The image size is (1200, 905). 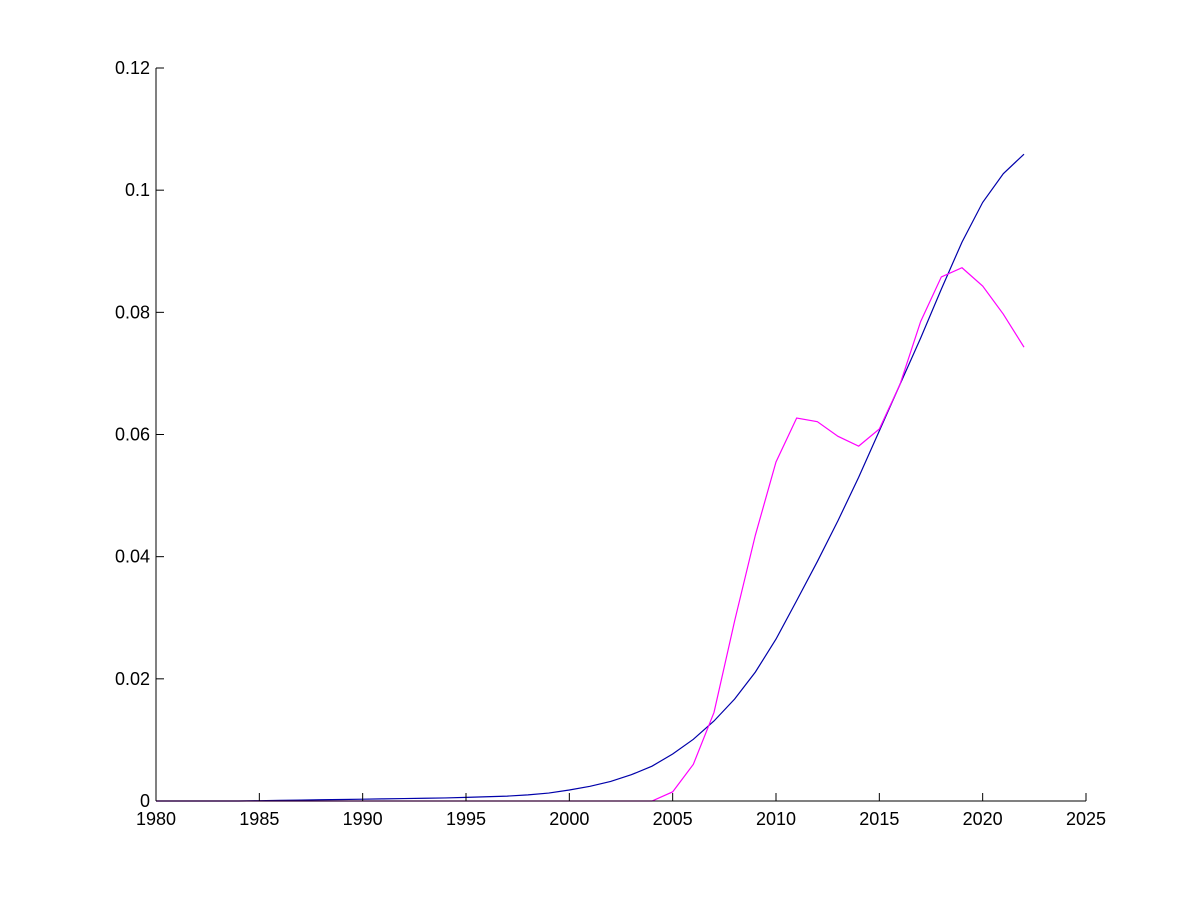 I want to click on x-tick-label: 2005, so click(x=673, y=819).